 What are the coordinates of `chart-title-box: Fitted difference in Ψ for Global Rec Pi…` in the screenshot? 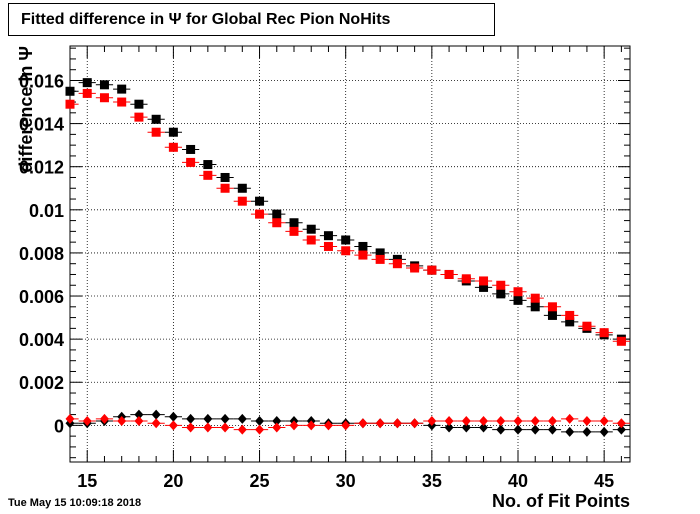 It's located at (251, 19).